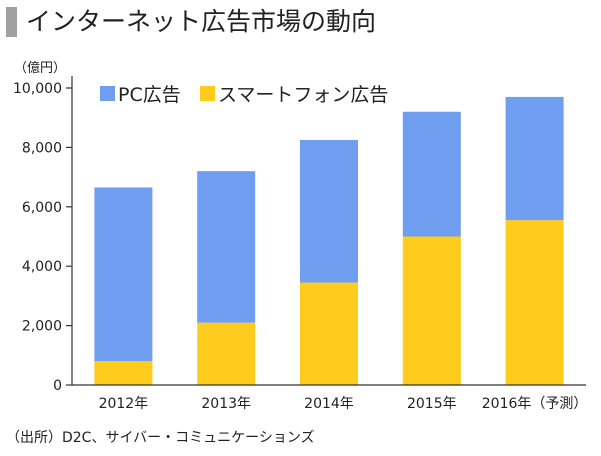 The image size is (601, 456). What do you see at coordinates (432, 404) in the screenshot?
I see `x-tick-label: 2015年` at bounding box center [432, 404].